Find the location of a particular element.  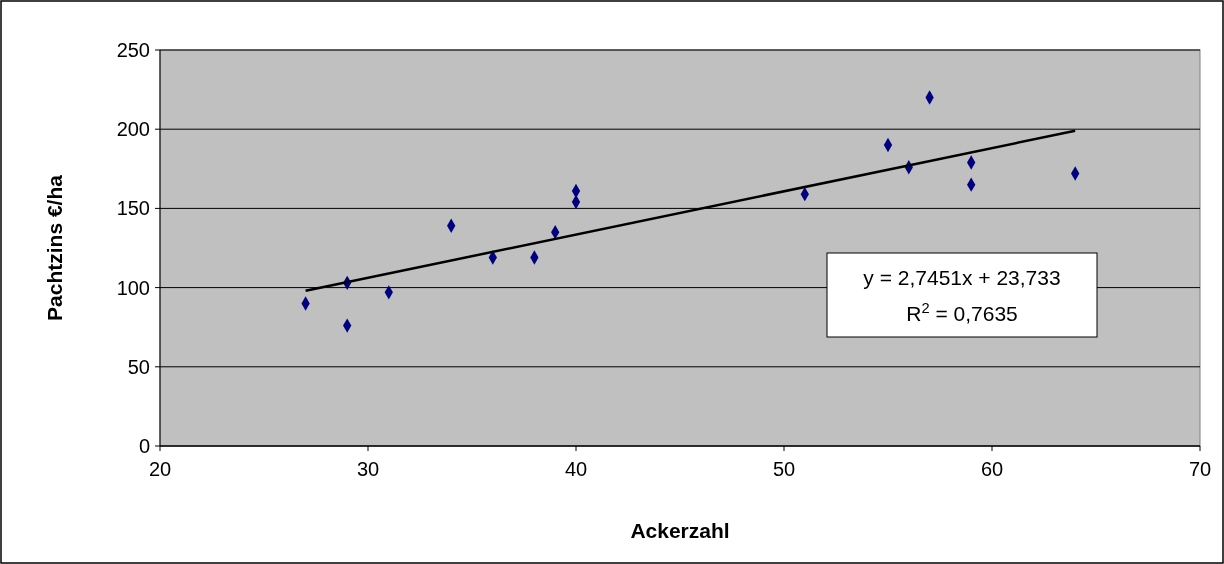

y-tick-label: 200 is located at coordinates (133, 129).